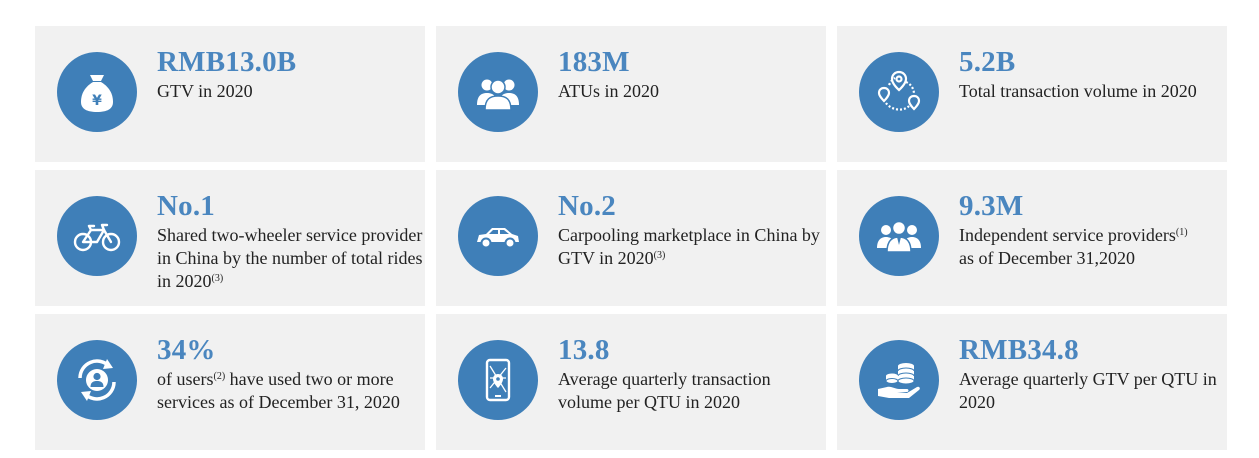  I want to click on stat-card-atus: 183M ATUs in 2020, so click(631, 94).